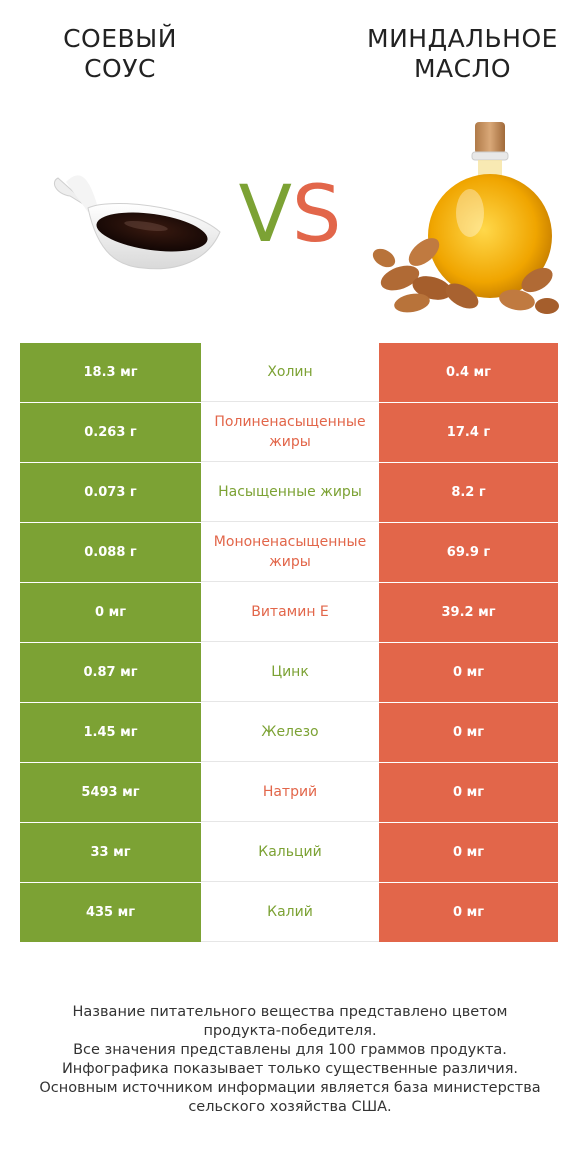 The image size is (580, 1174). What do you see at coordinates (110, 432) in the screenshot?
I see `left-value-cell: 0.263 г` at bounding box center [110, 432].